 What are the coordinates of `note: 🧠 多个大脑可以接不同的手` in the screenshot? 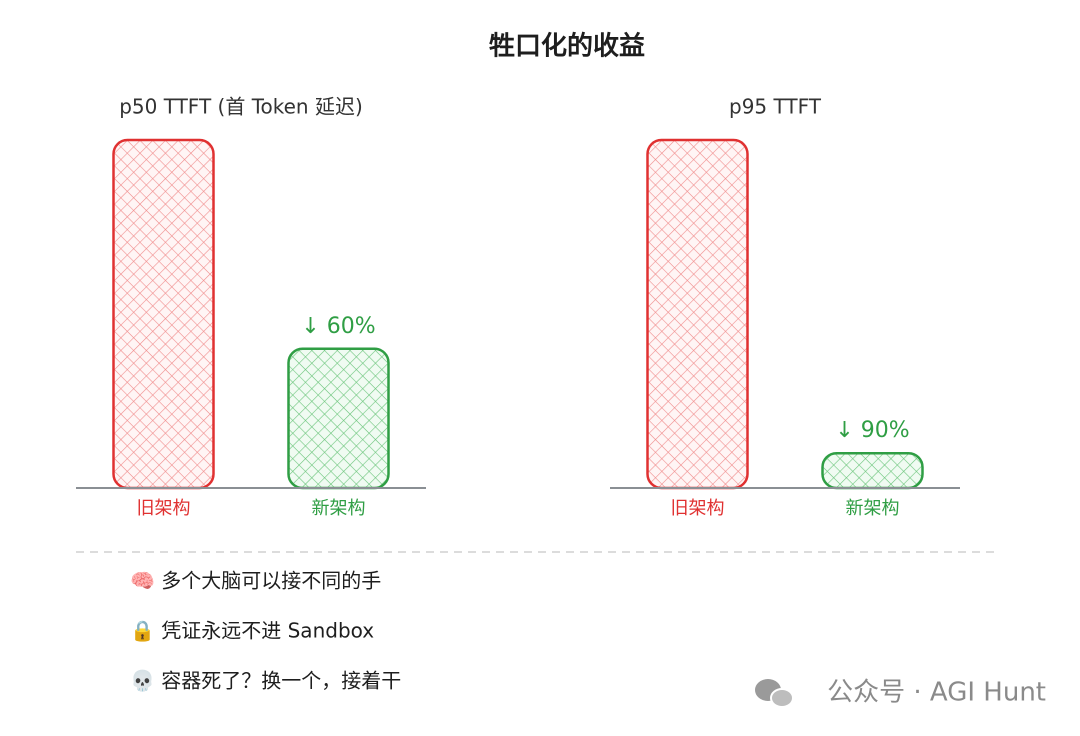 It's located at (255, 581).